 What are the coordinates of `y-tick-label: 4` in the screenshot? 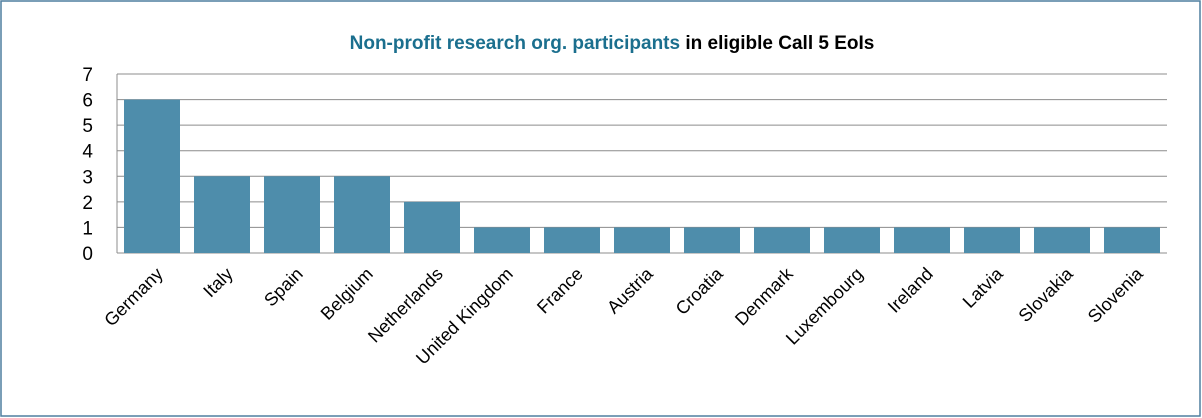 It's located at (87, 152).